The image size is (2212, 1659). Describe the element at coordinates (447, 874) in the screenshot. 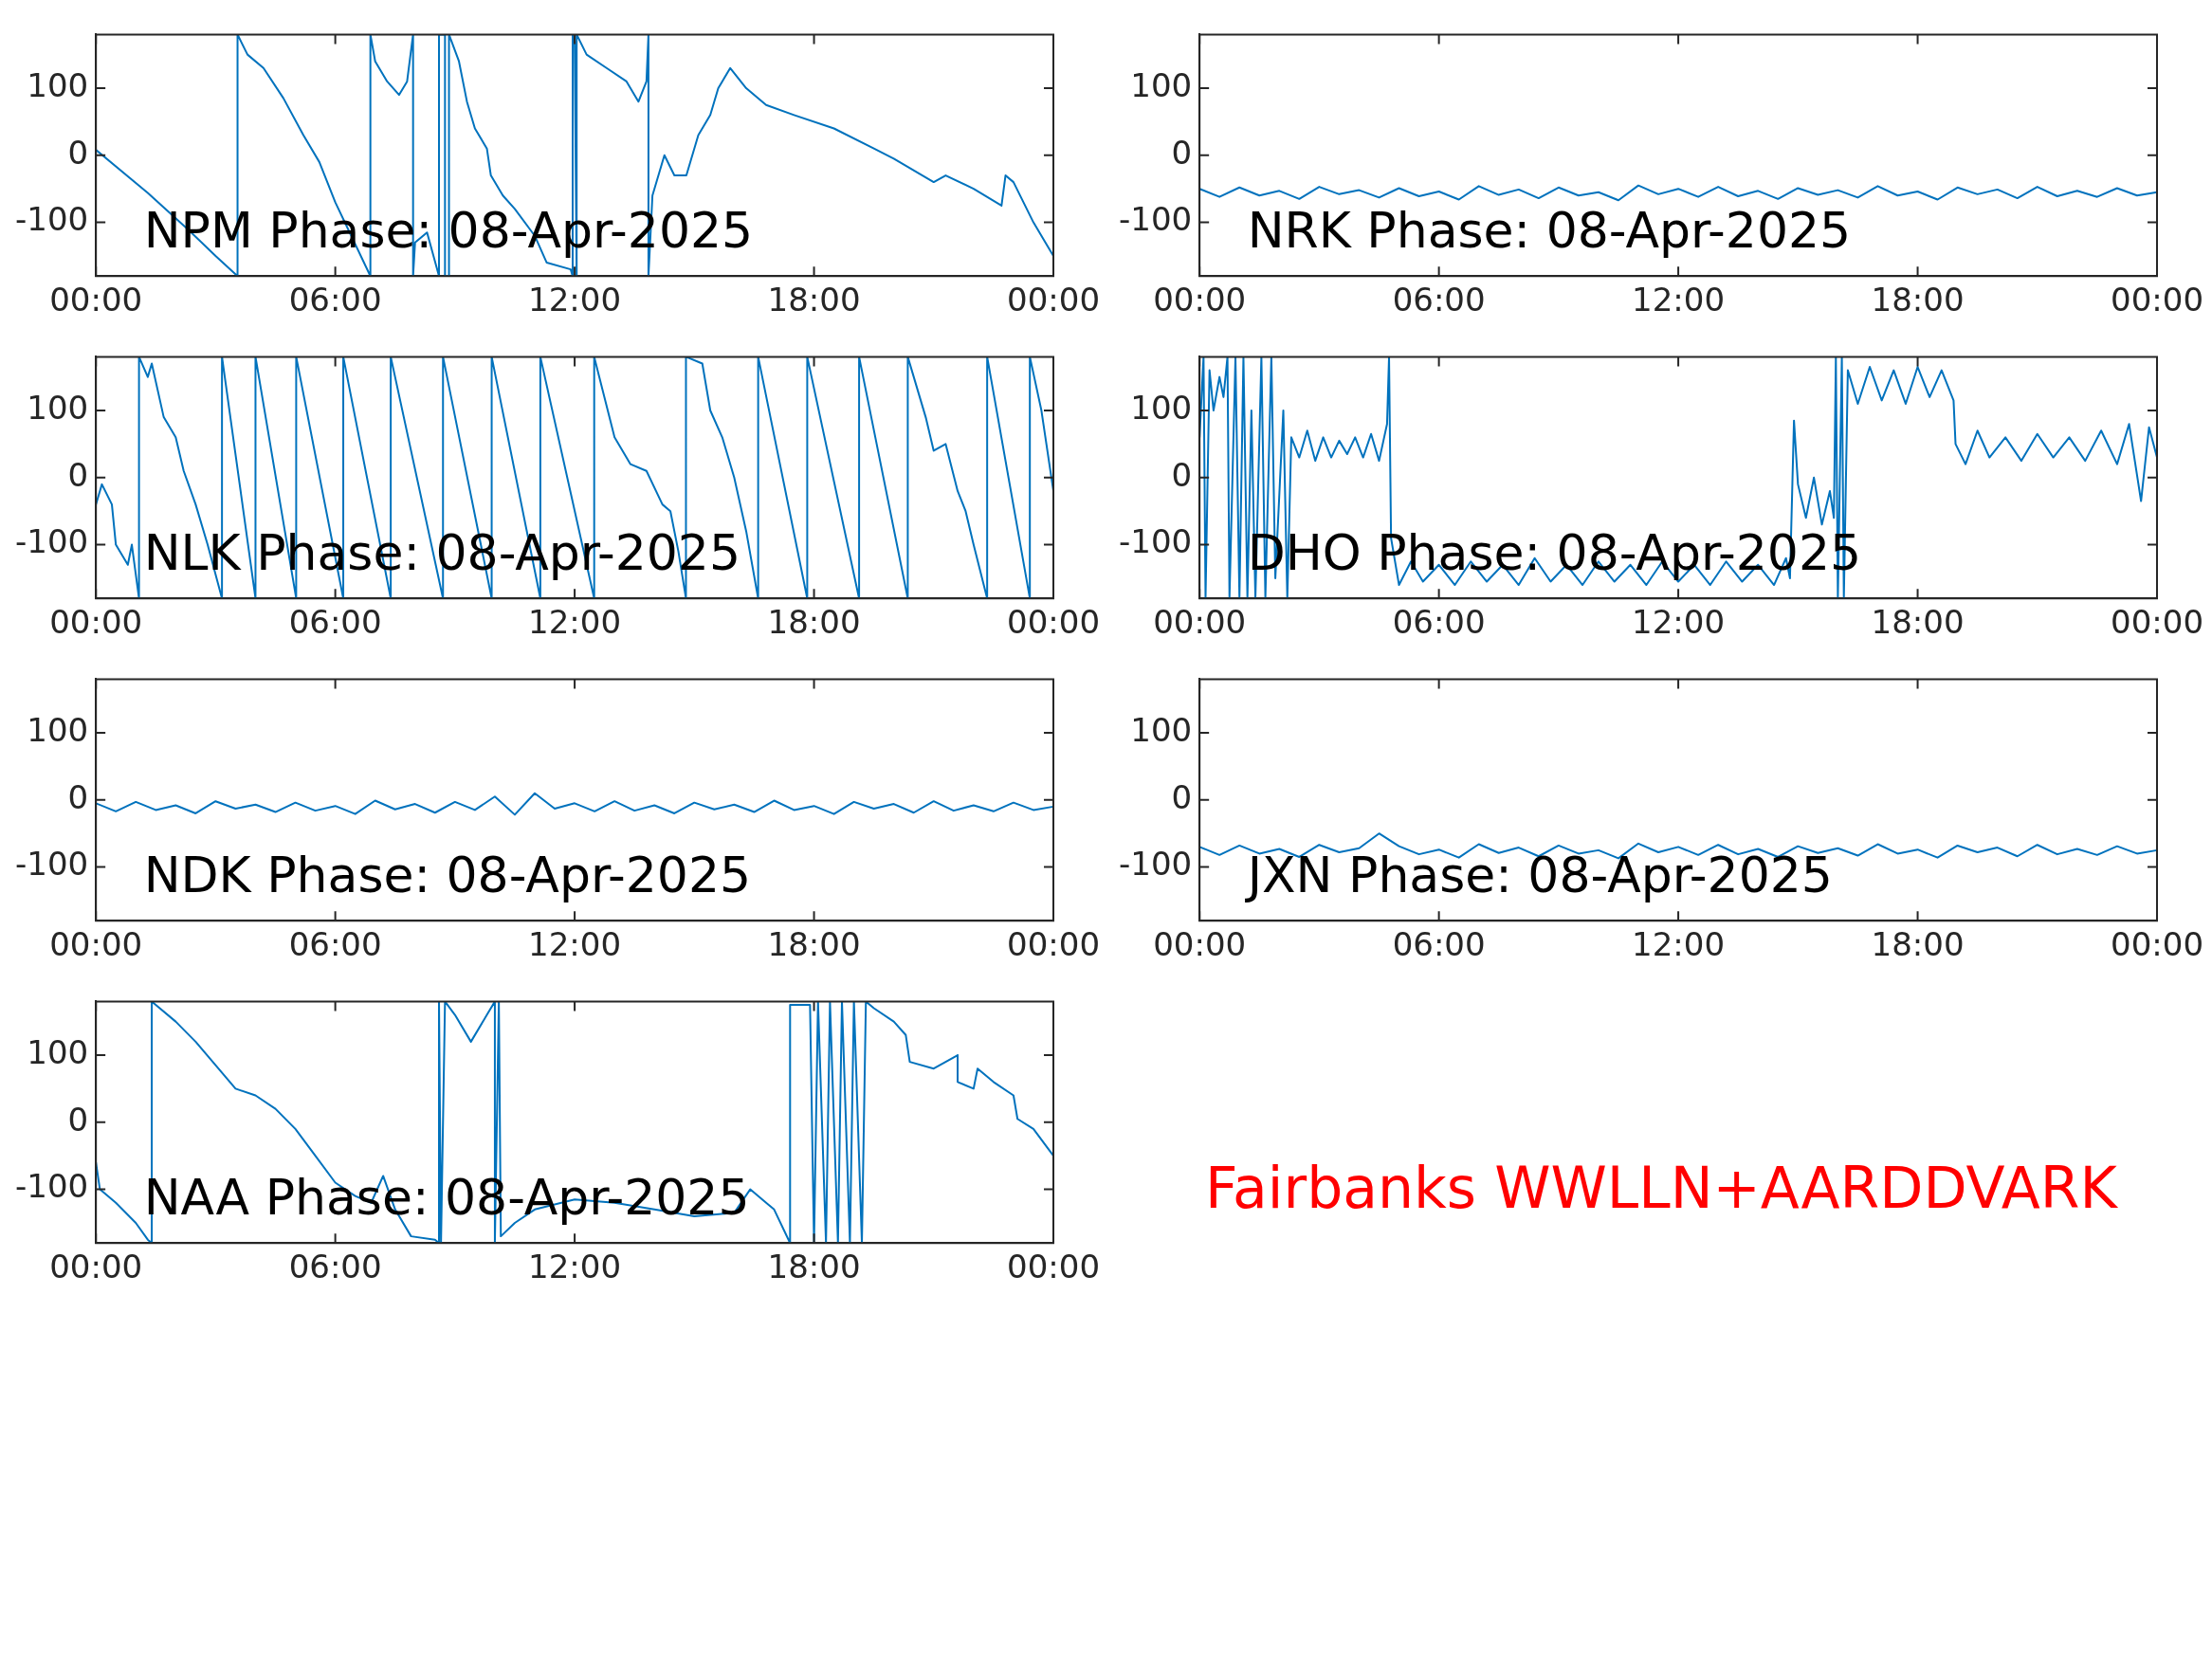

I see `text: NDK Phase: 08-Apr-2025` at that location.